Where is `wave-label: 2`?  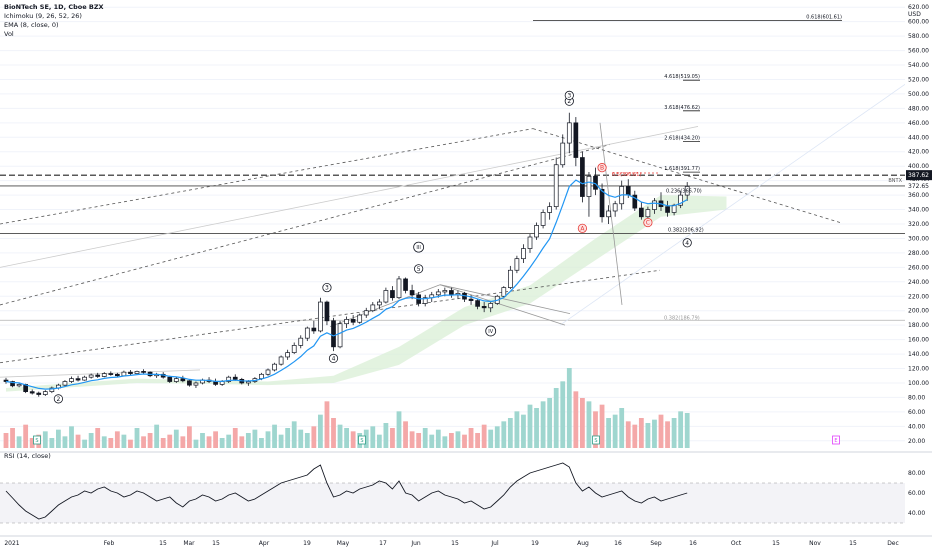
wave-label: 2 is located at coordinates (58, 399).